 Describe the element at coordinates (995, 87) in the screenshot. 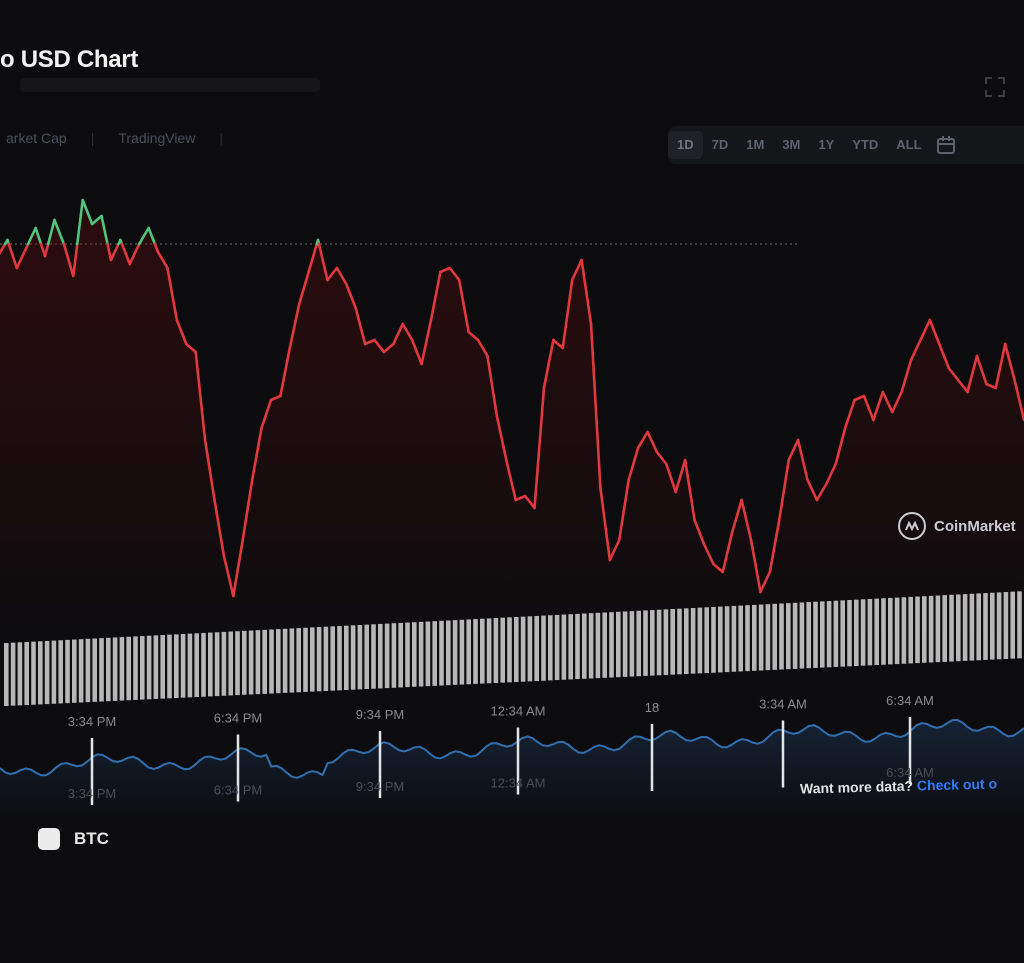

I see `fullscreen-icon` at that location.